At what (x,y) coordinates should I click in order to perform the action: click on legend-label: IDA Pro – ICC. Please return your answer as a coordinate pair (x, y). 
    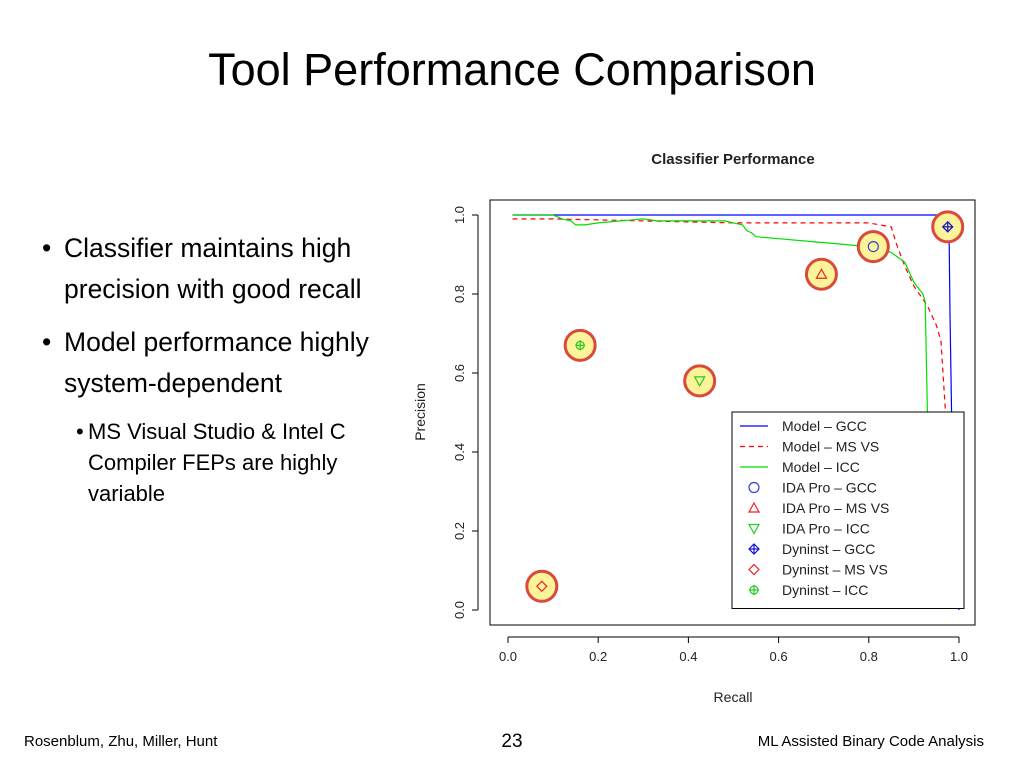
    Looking at the image, I should click on (826, 529).